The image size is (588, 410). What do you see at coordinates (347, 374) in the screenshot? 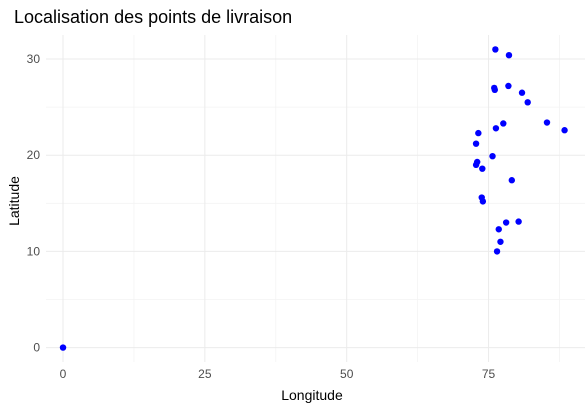
I see `x-tick-label: 50` at bounding box center [347, 374].